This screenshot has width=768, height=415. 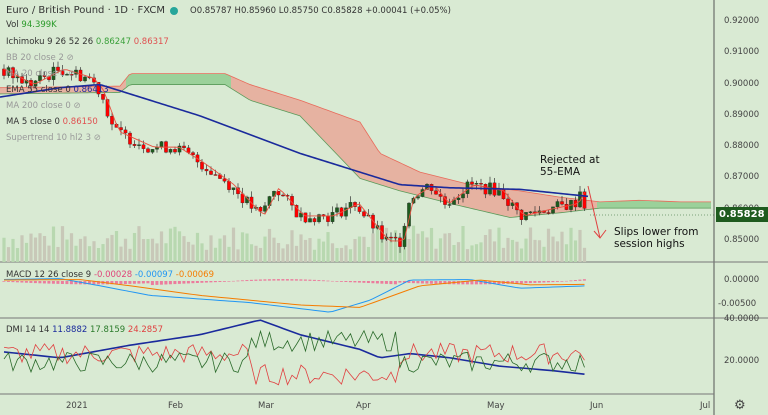 I want to click on annotation-rejected: Rejected at 55-EMA, so click(x=570, y=166).